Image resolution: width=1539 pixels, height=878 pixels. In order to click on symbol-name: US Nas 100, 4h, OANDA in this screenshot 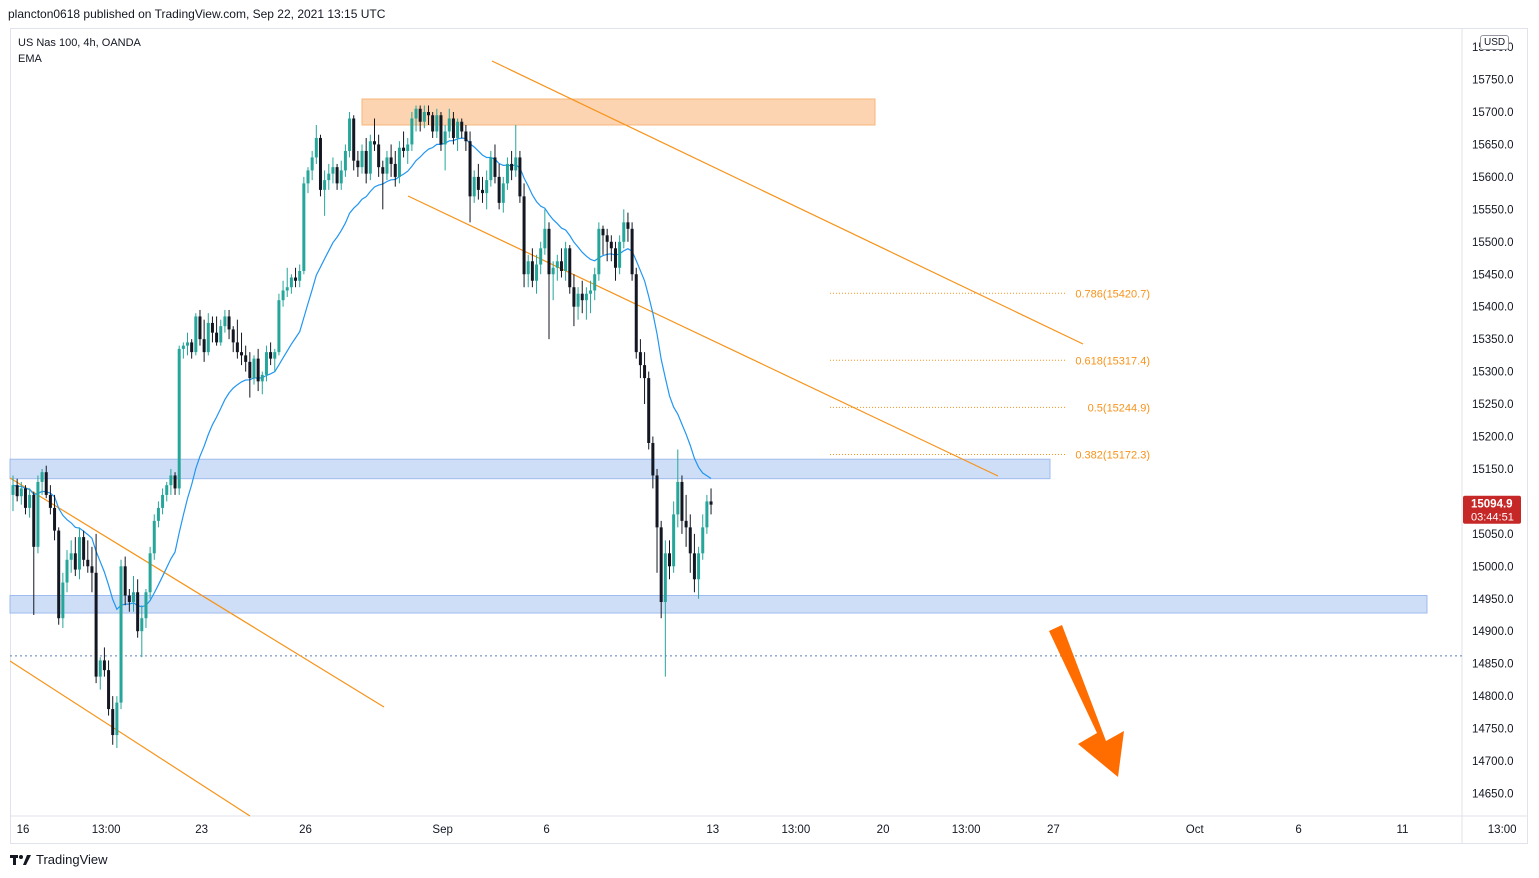, I will do `click(79, 43)`.